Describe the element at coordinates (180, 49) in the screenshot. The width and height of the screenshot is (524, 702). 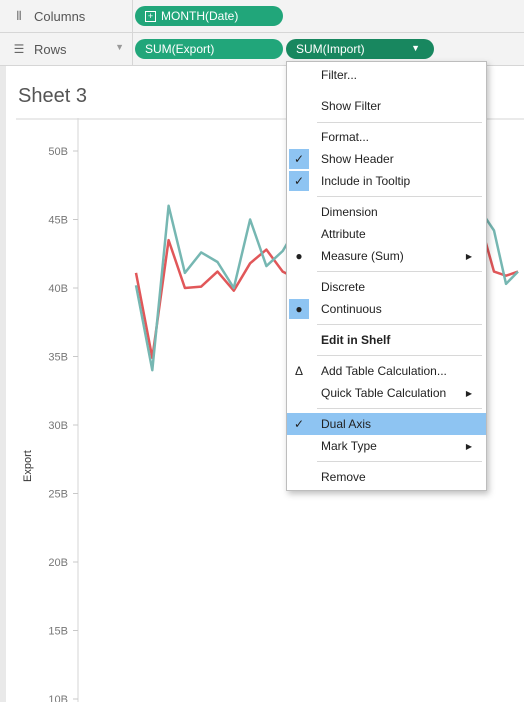
I see `sum-export-pill-label: SUM(Export)` at that location.